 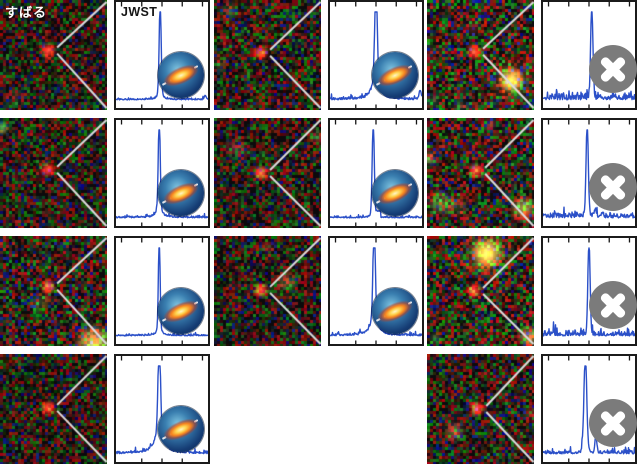 I want to click on panel-pair-r4c1, so click(x=106, y=409).